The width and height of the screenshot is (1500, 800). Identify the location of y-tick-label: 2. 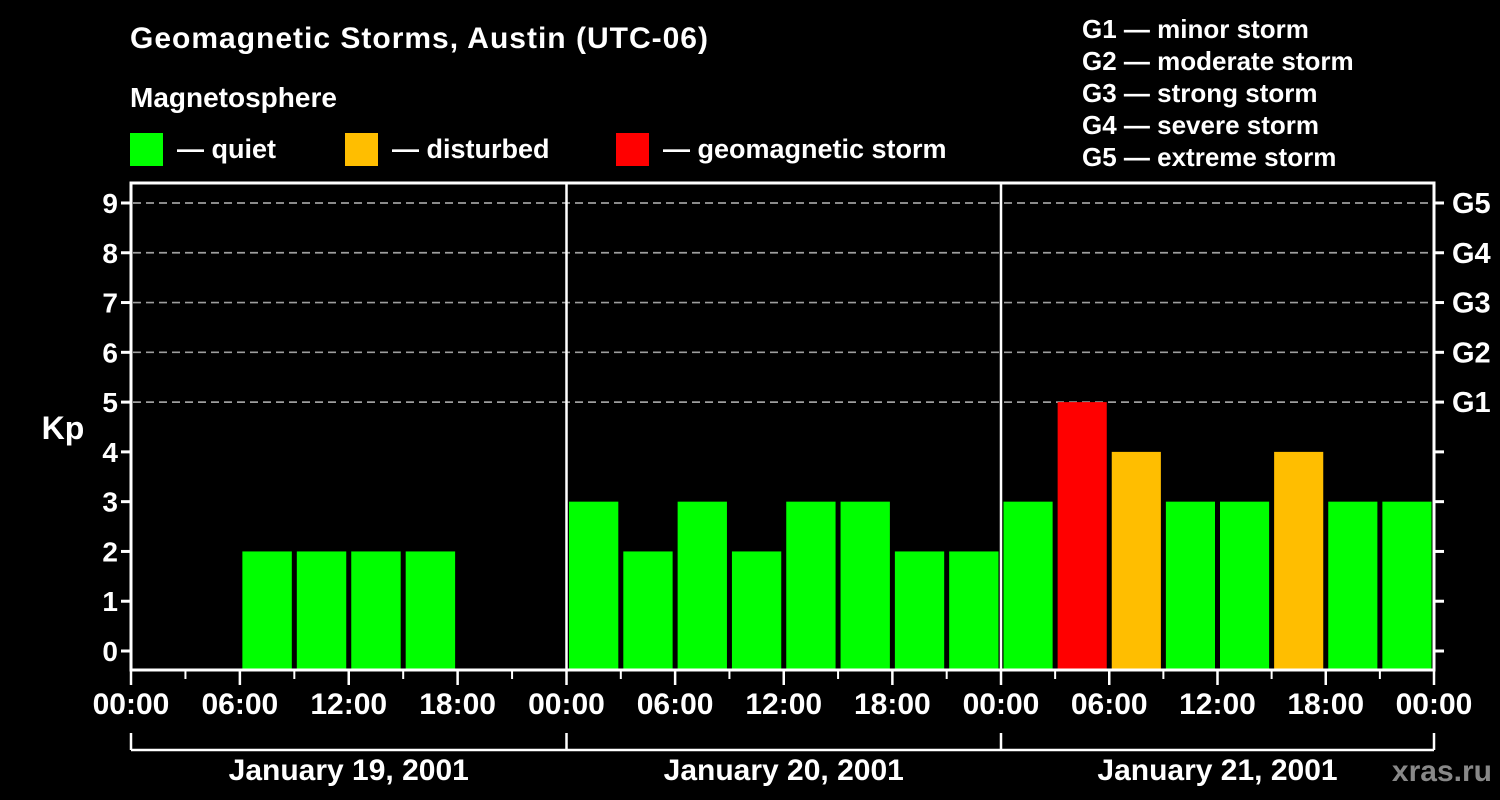
(110, 551).